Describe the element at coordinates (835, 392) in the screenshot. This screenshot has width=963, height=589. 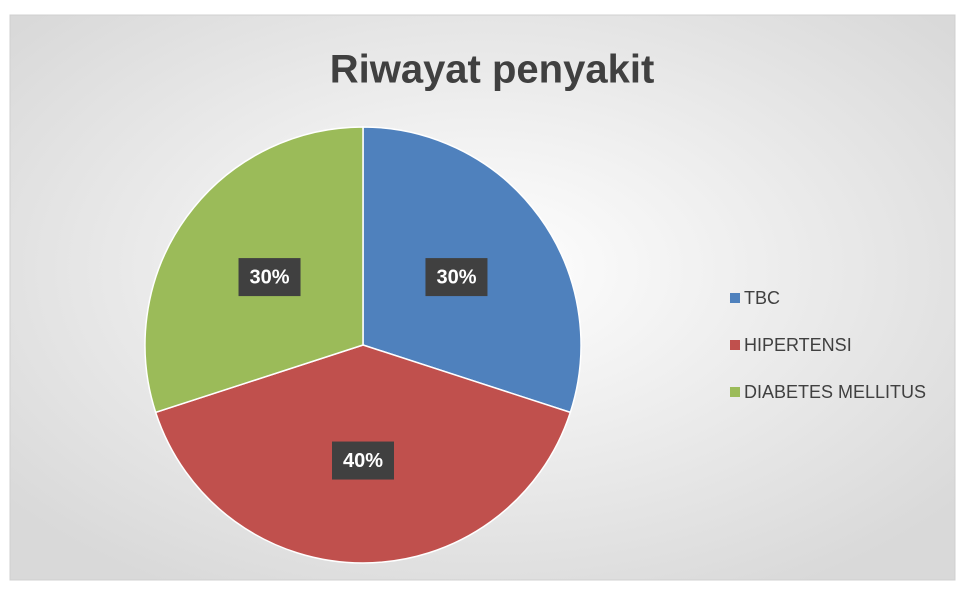
I see `legend-label: DIABETES MELLITUS` at that location.